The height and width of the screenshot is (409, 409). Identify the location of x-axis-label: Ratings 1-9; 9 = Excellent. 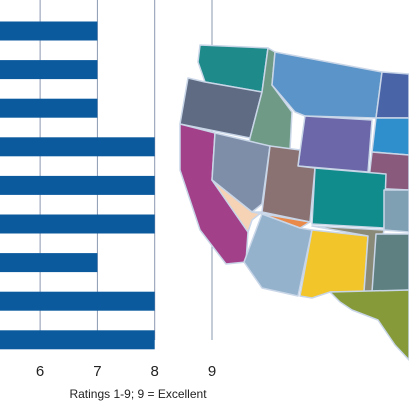
(138, 394).